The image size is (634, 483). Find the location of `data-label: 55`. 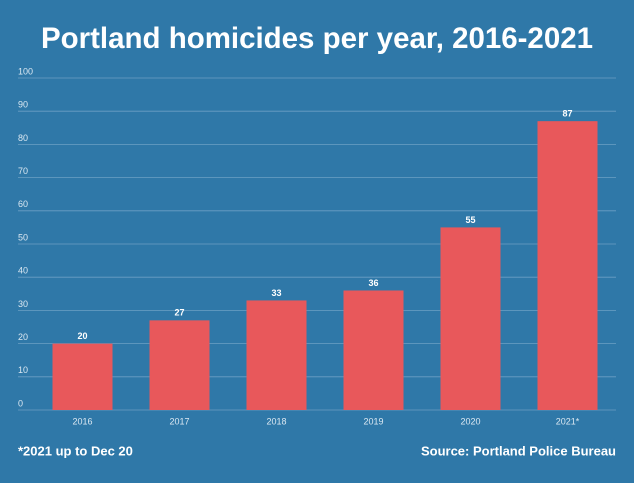

data-label: 55 is located at coordinates (470, 220).